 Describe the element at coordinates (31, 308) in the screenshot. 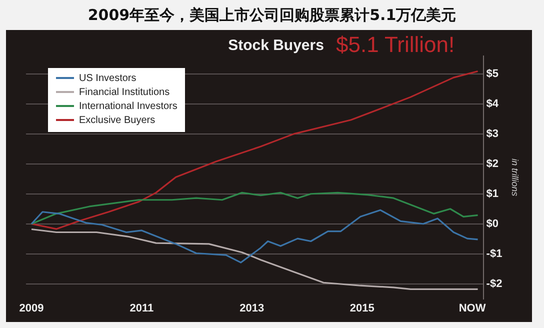

I see `x-tick-label: 2009` at that location.